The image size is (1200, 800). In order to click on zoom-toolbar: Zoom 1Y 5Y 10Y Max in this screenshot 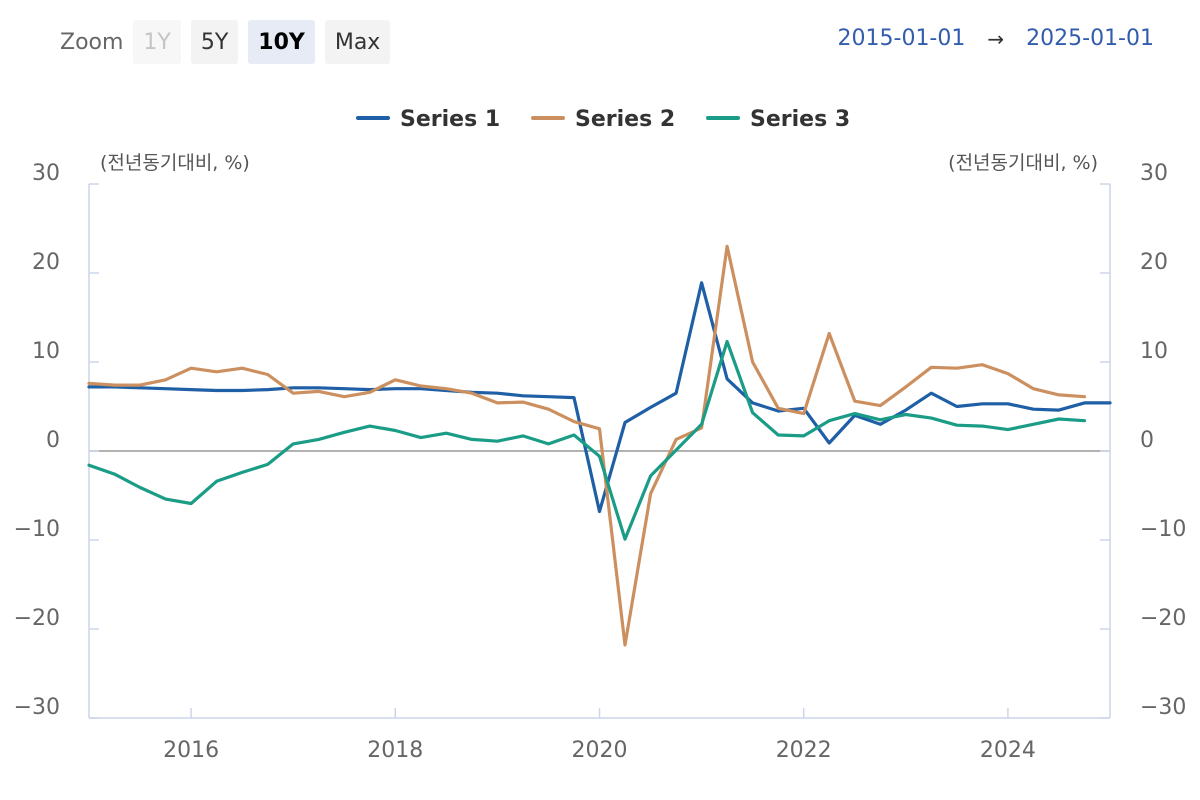, I will do `click(230, 42)`.